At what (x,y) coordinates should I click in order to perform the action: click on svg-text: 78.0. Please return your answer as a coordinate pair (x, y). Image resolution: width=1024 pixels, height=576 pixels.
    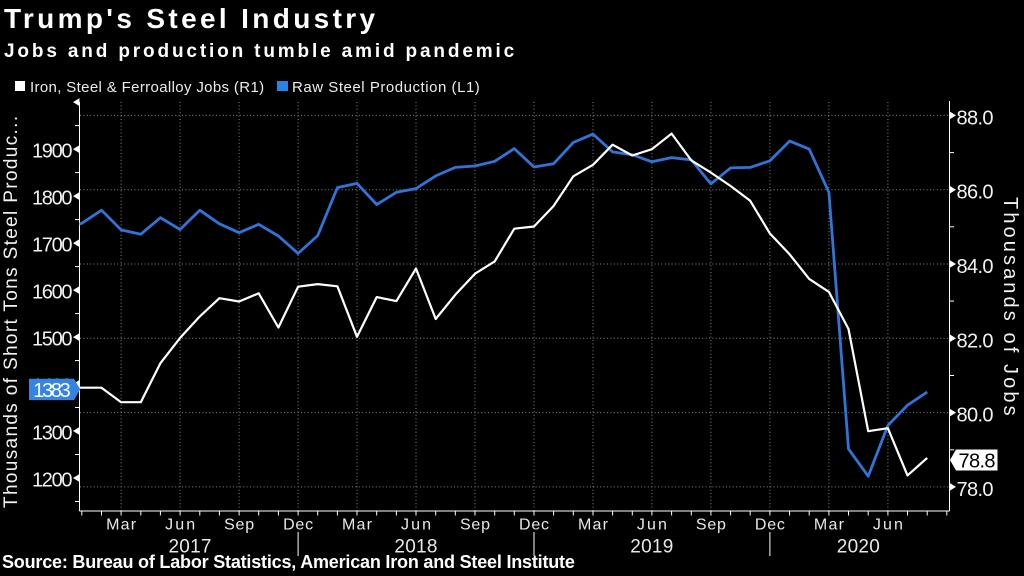
    Looking at the image, I should click on (975, 490).